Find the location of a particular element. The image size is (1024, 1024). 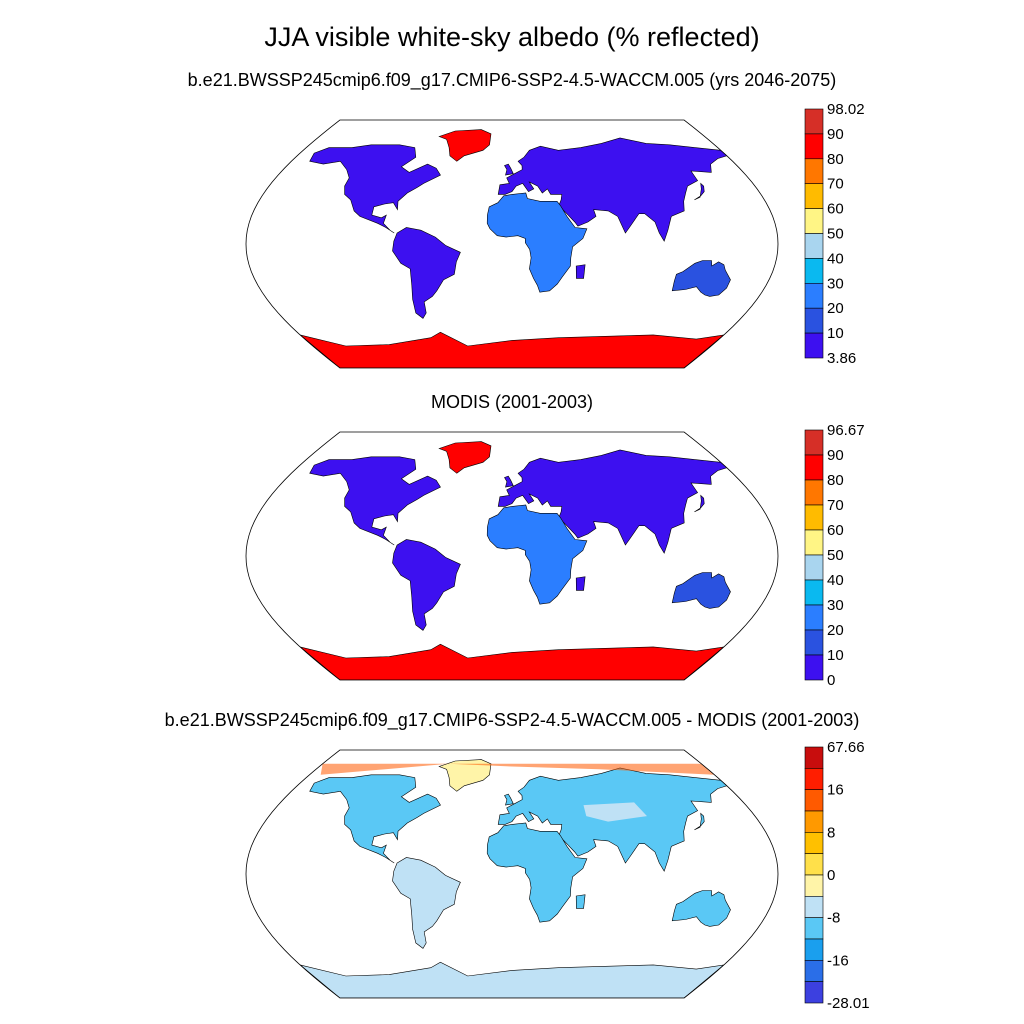

colorbar-label: 8 is located at coordinates (831, 832).